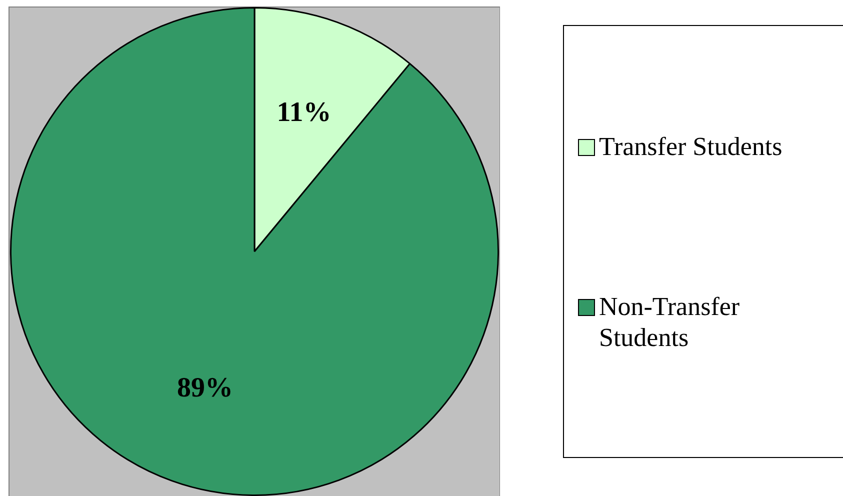  I want to click on data-label: 11%, so click(304, 112).